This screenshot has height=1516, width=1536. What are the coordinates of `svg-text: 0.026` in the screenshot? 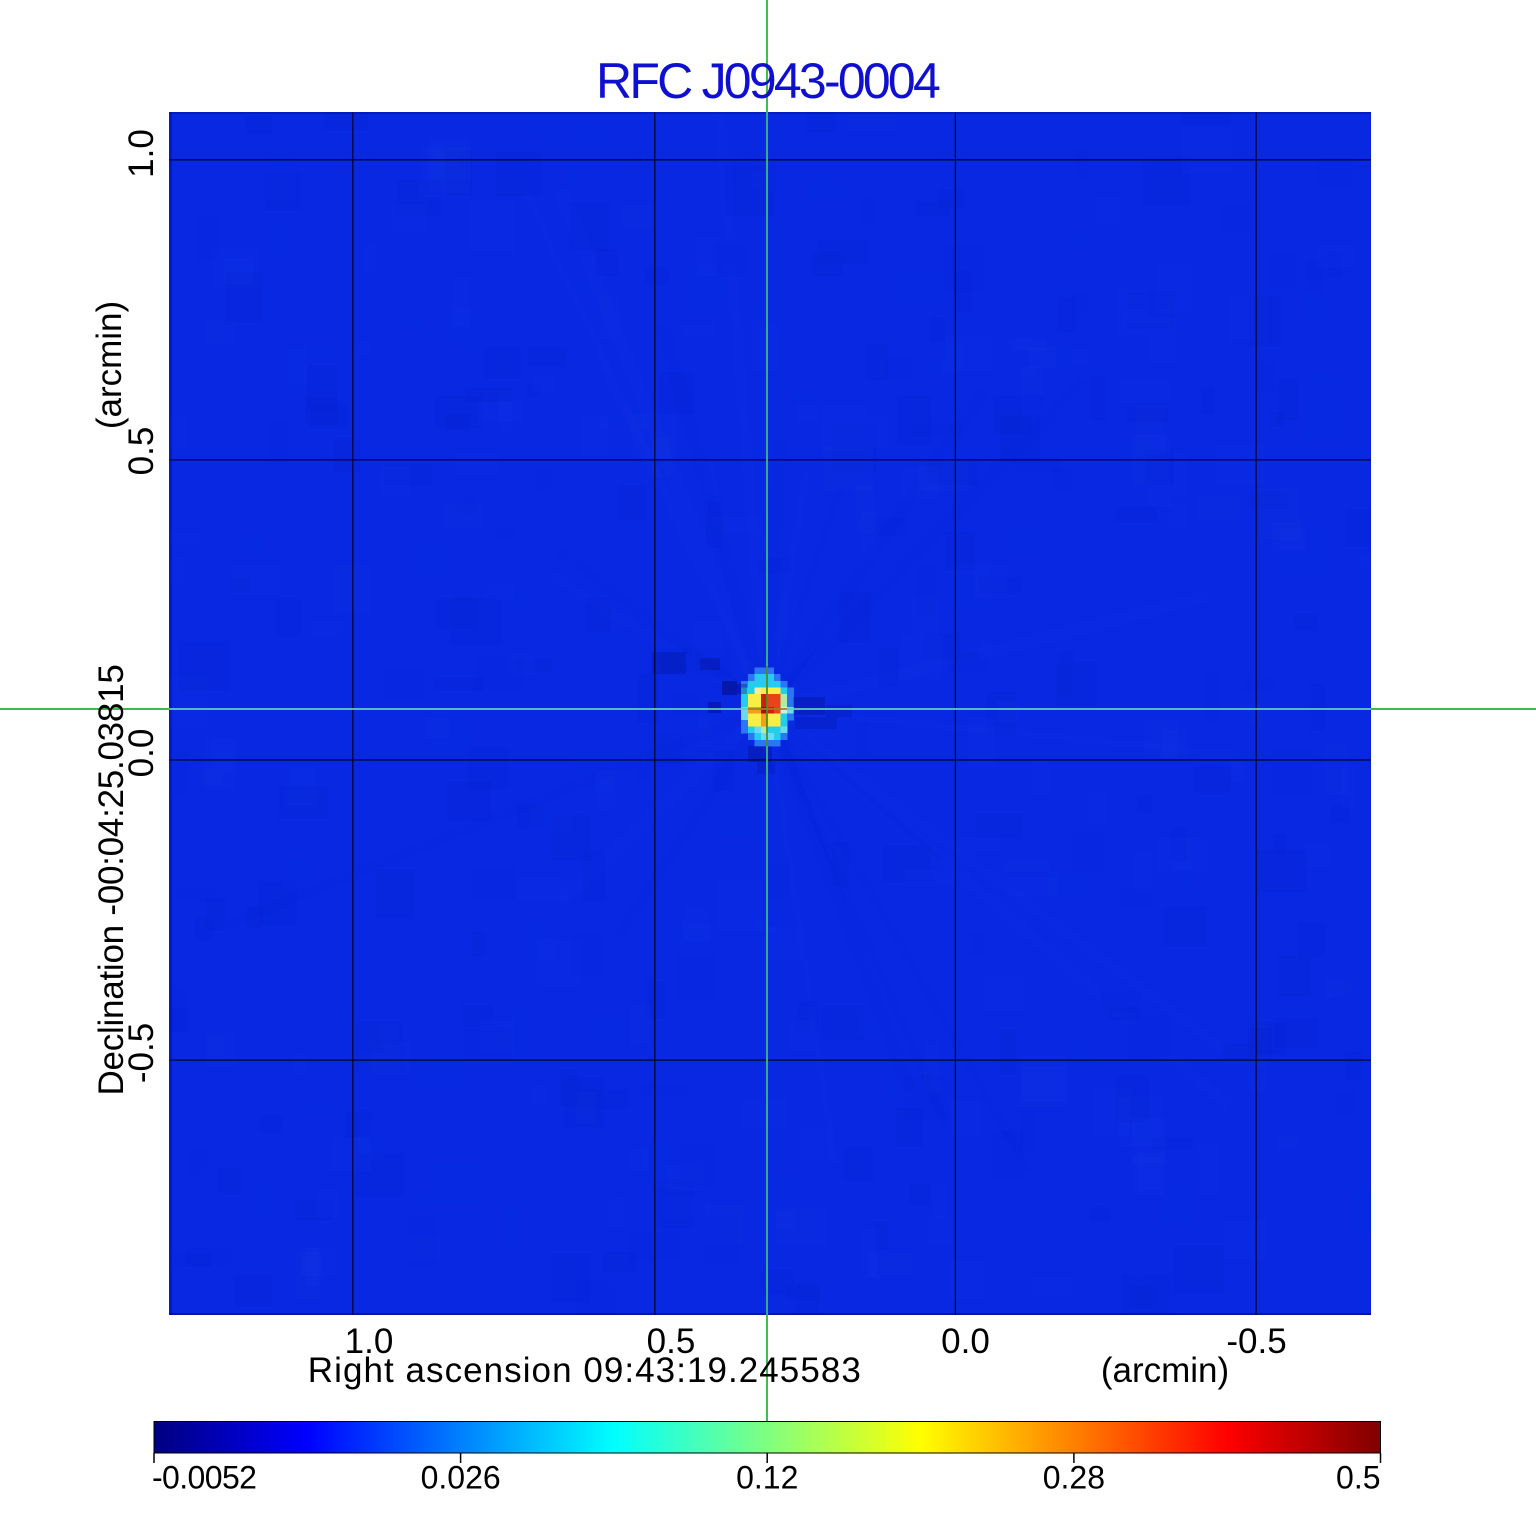 It's located at (461, 1478).